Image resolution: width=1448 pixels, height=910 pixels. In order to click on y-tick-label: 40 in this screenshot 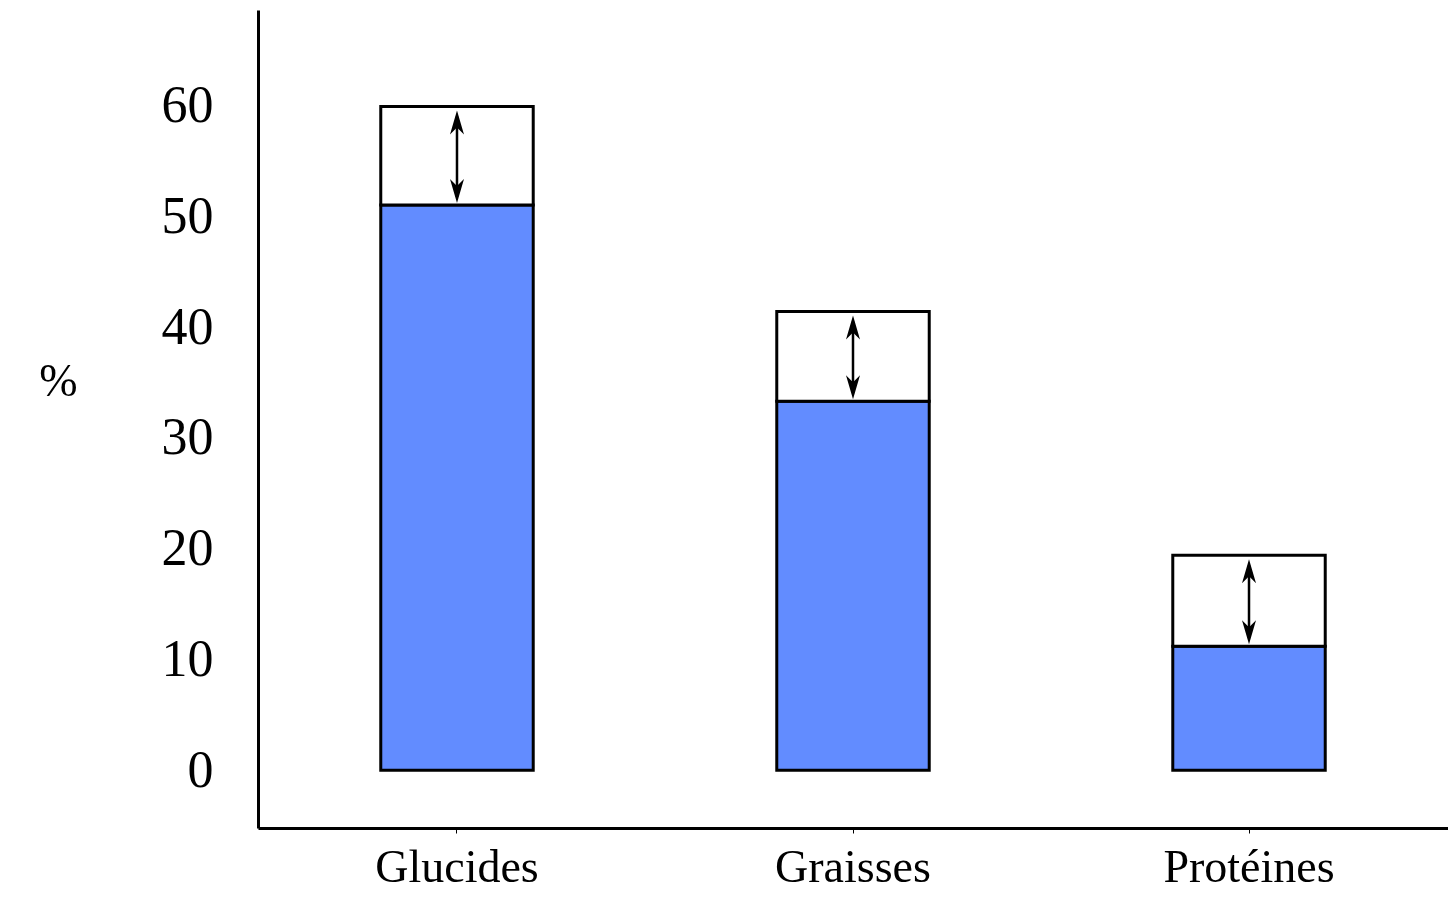, I will do `click(187, 326)`.